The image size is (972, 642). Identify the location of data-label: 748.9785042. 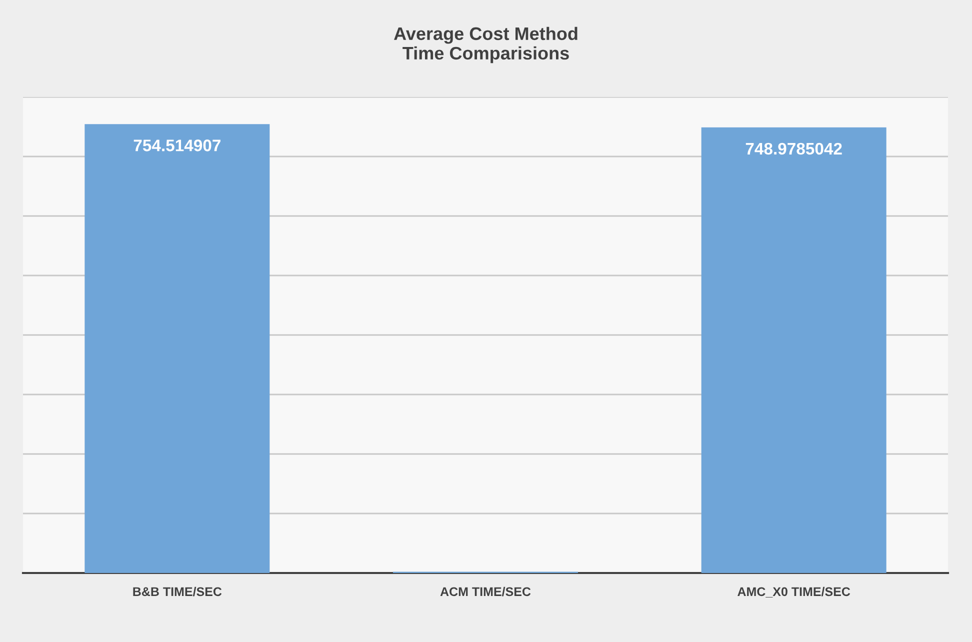
(794, 148).